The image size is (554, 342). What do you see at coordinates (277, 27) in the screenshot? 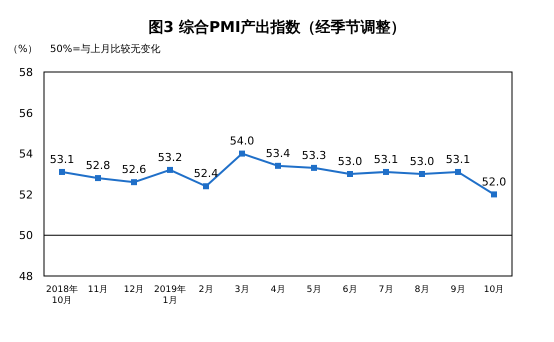
I see `chart-title: 图3 综合PMI产出指数（经季节调整）` at bounding box center [277, 27].